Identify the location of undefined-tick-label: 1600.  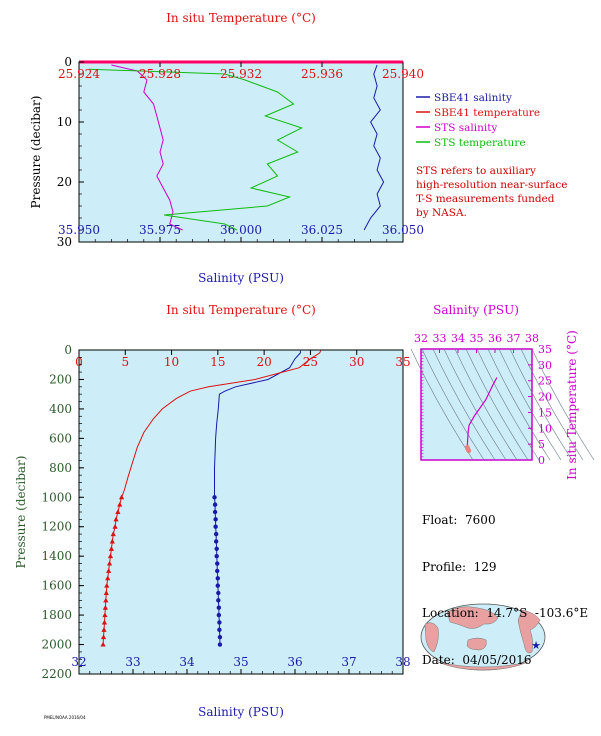
(56, 586).